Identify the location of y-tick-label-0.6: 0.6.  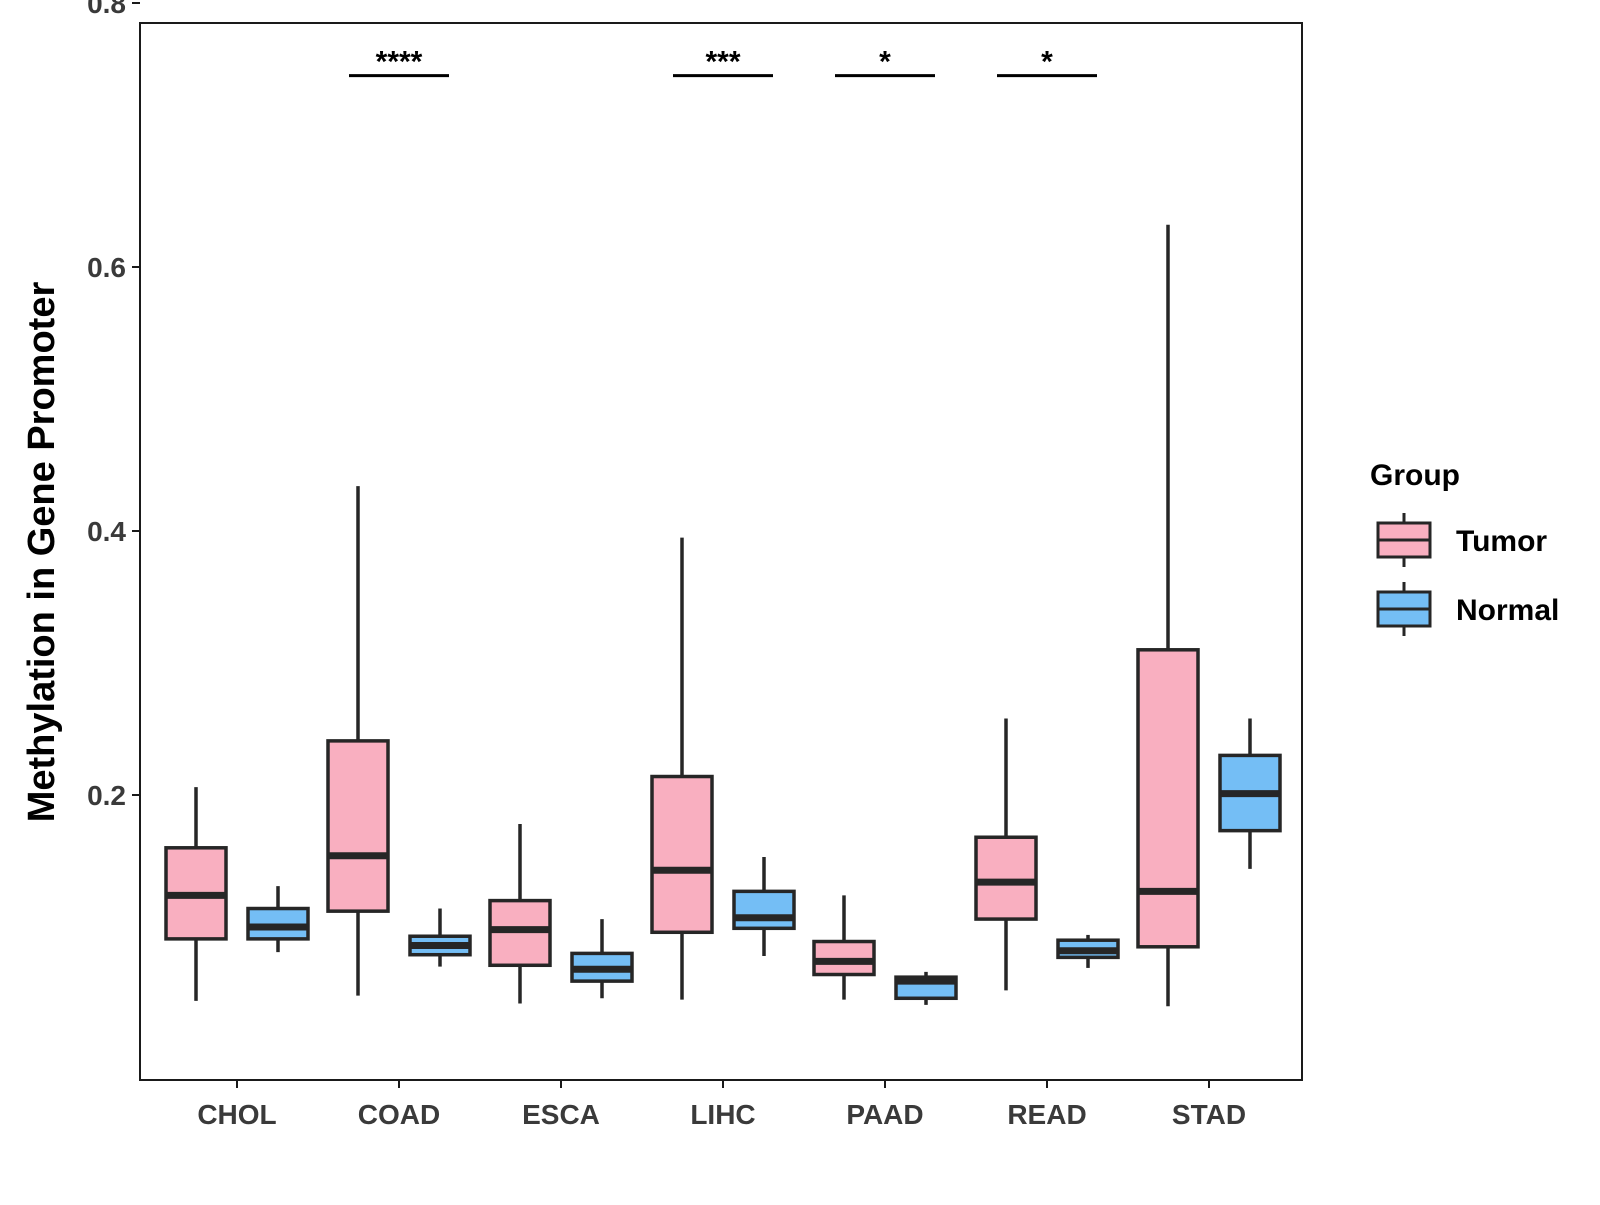
(106, 267).